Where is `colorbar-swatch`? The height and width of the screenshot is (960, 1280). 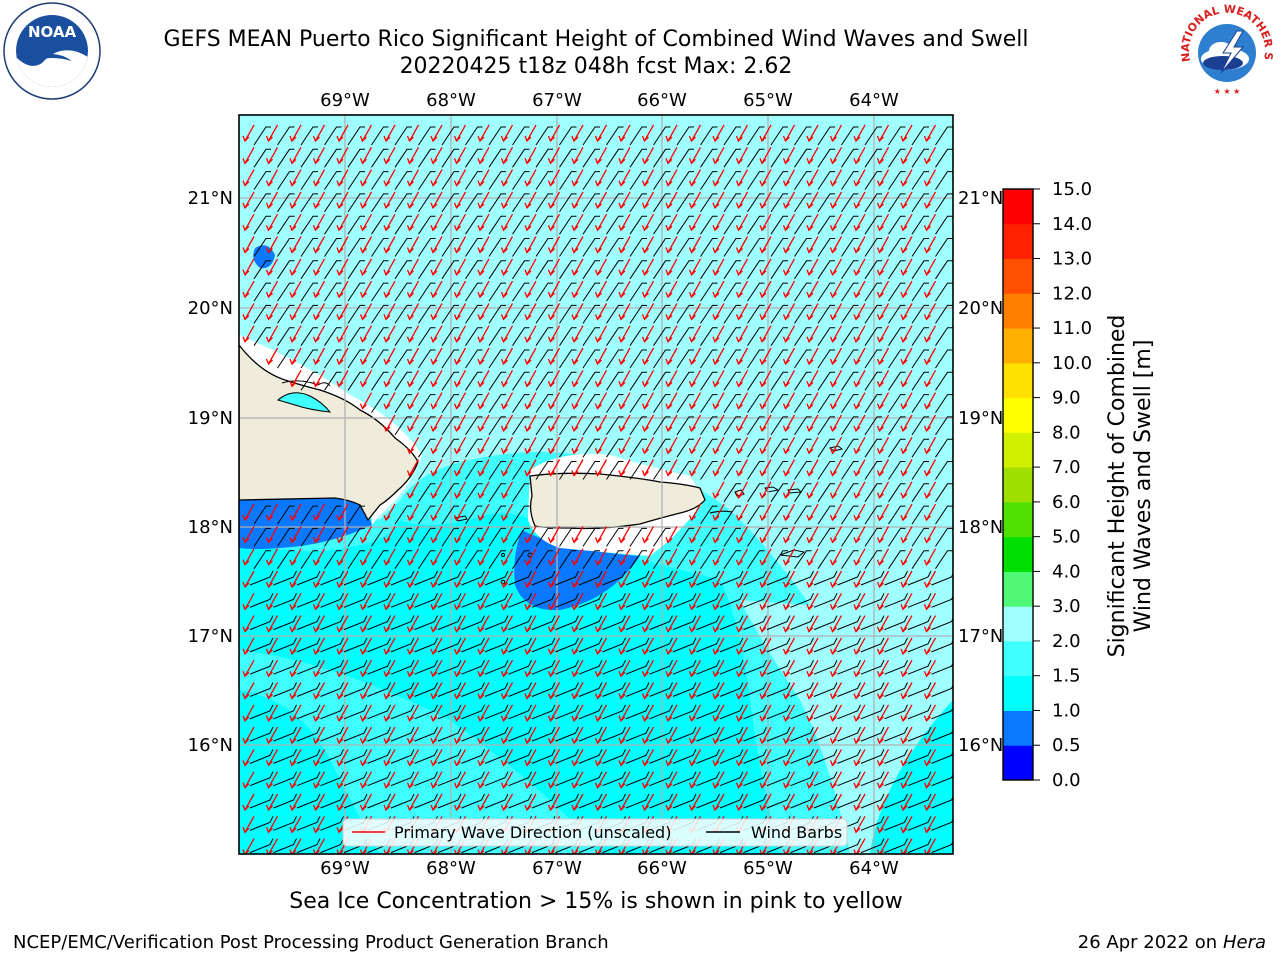 colorbar-swatch is located at coordinates (1018, 519).